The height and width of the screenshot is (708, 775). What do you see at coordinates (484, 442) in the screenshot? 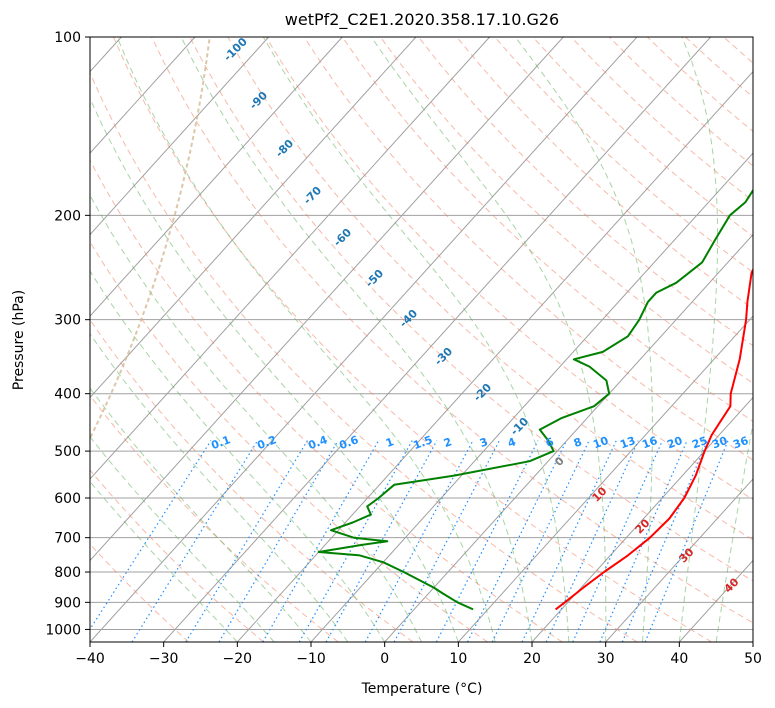
I see `mixing-ratio-label: 3` at bounding box center [484, 442].